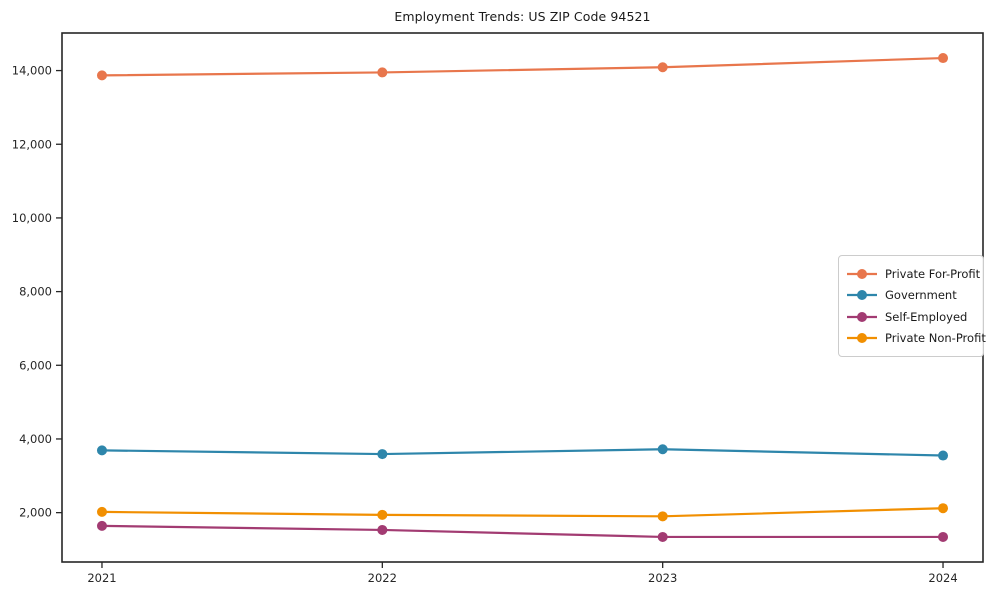 This screenshot has height=600, width=1000. Describe the element at coordinates (32, 144) in the screenshot. I see `y-tick-label: 12,000` at that location.